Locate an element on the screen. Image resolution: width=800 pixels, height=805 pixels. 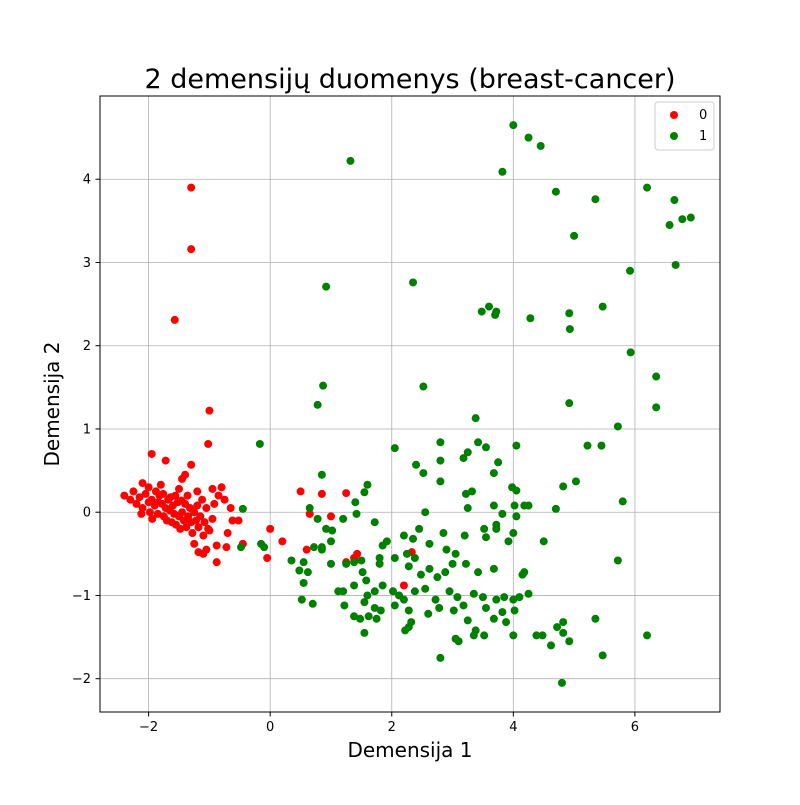
y-tick-label: 0 is located at coordinates (87, 513).